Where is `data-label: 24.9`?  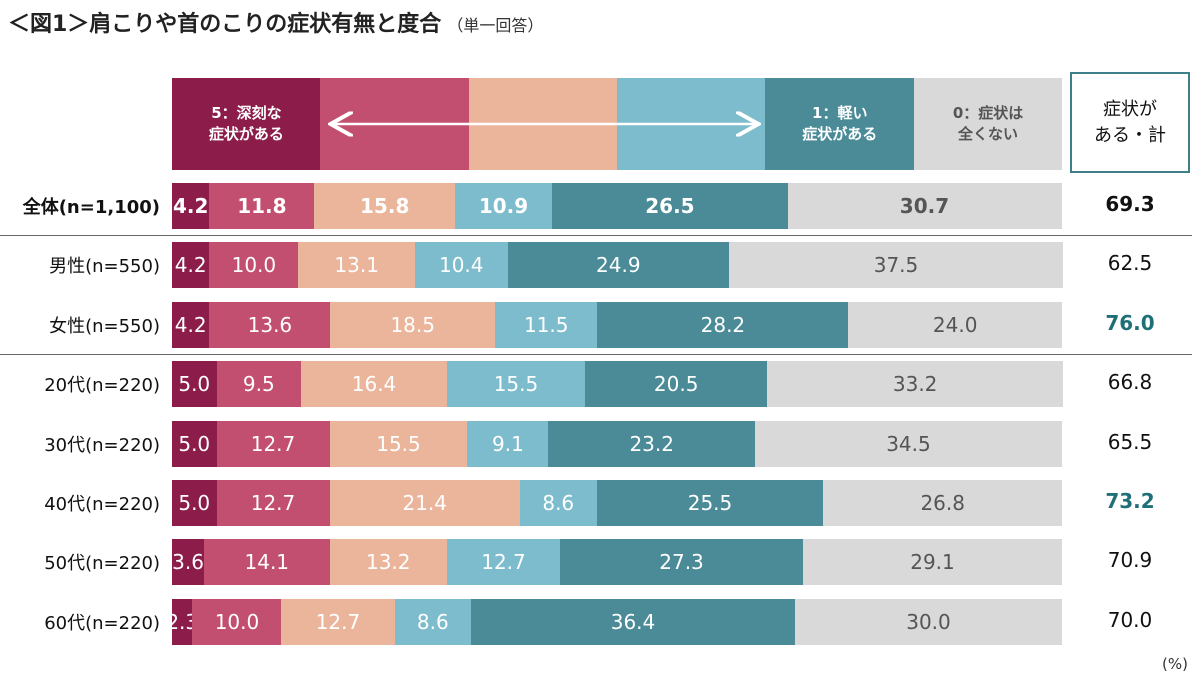
data-label: 24.9 is located at coordinates (618, 265).